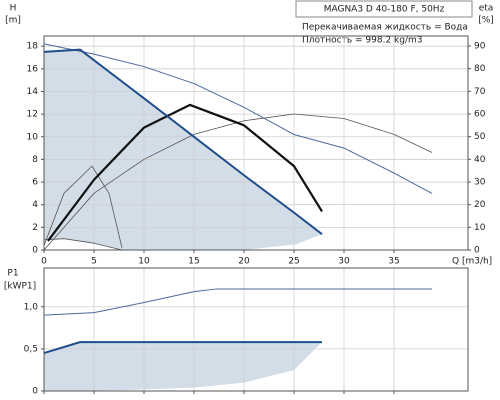 This screenshot has width=500, height=400. What do you see at coordinates (393, 262) in the screenshot?
I see `x-tick-label: 35` at bounding box center [393, 262].